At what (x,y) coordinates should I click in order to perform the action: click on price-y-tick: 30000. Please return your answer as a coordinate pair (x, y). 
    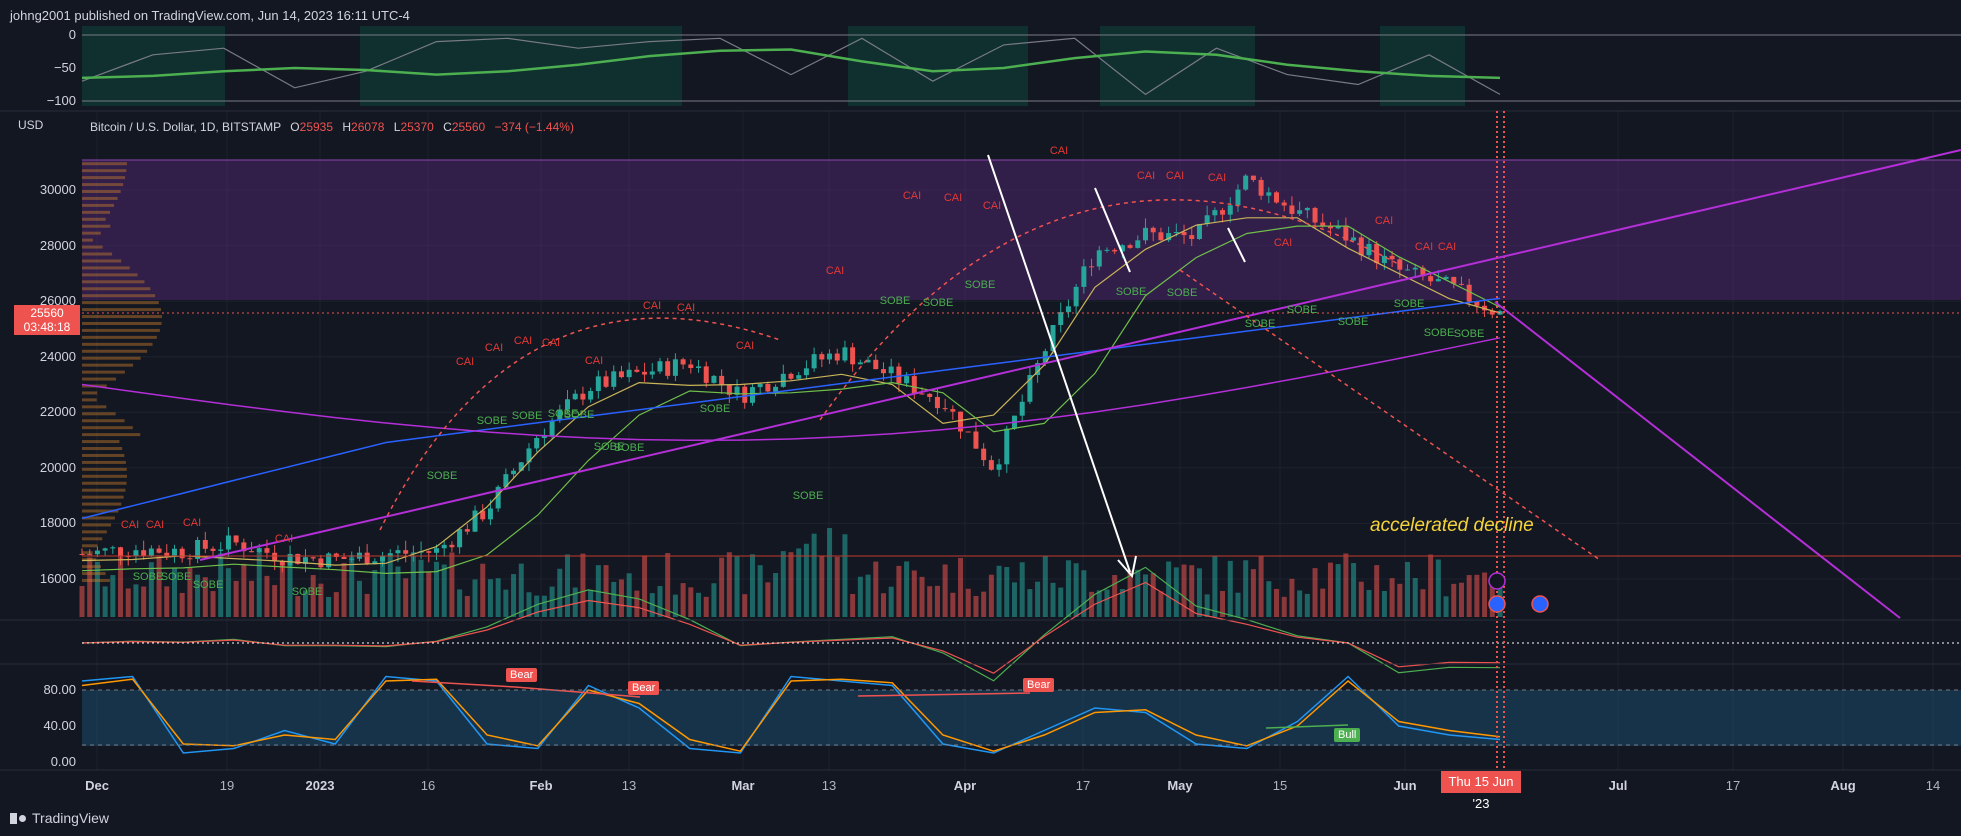
    Looking at the image, I should click on (57, 189).